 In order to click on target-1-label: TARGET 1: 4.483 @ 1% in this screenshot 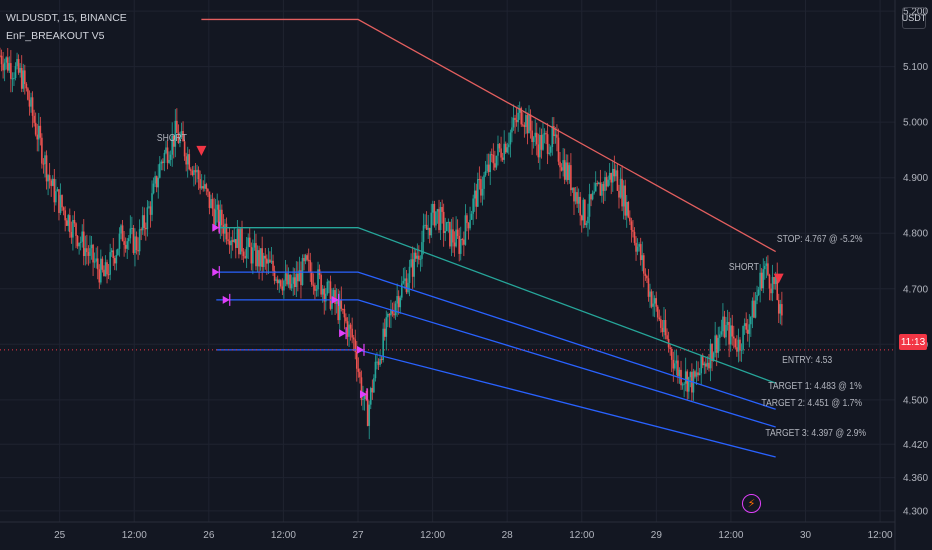, I will do `click(815, 386)`.